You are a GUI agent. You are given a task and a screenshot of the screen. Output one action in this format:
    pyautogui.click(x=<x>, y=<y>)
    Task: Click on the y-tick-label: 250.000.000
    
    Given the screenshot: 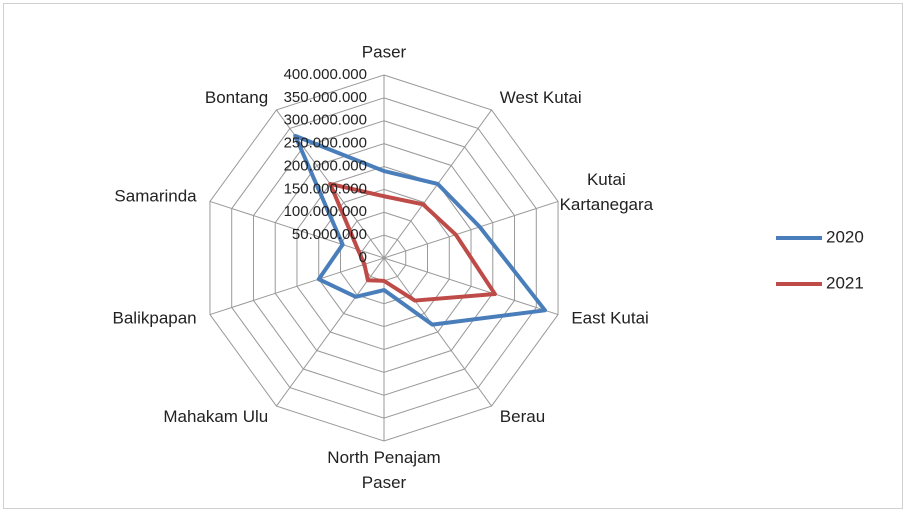 What is the action you would take?
    pyautogui.click(x=325, y=143)
    